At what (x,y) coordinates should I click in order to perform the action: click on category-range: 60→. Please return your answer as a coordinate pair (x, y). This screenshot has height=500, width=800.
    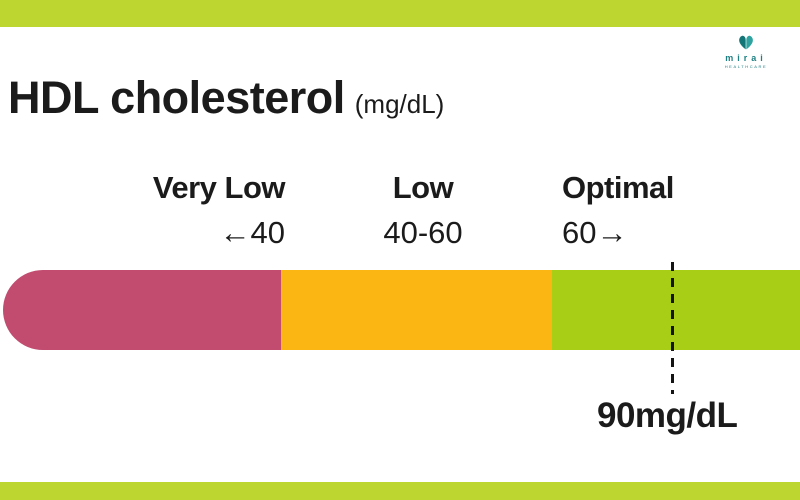
    Looking at the image, I should click on (595, 232).